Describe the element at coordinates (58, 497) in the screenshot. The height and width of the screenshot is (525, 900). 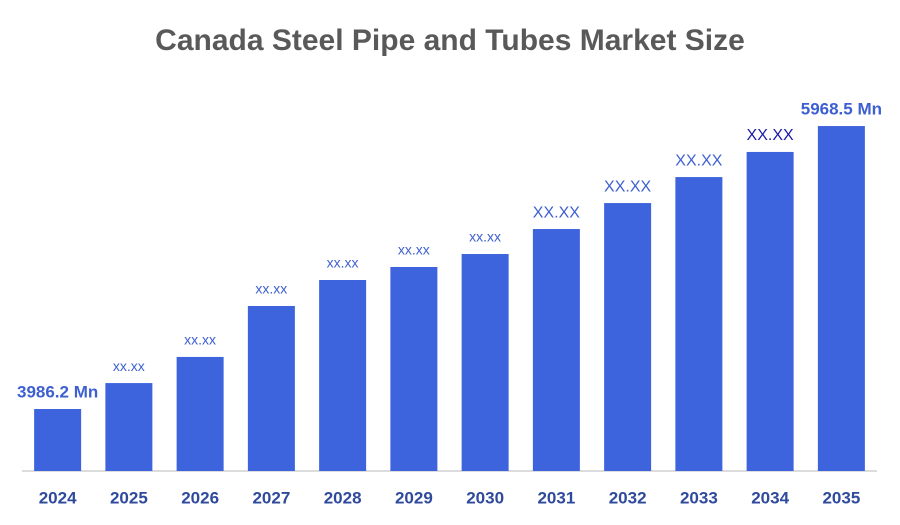
I see `x-tick-label: 2024` at that location.